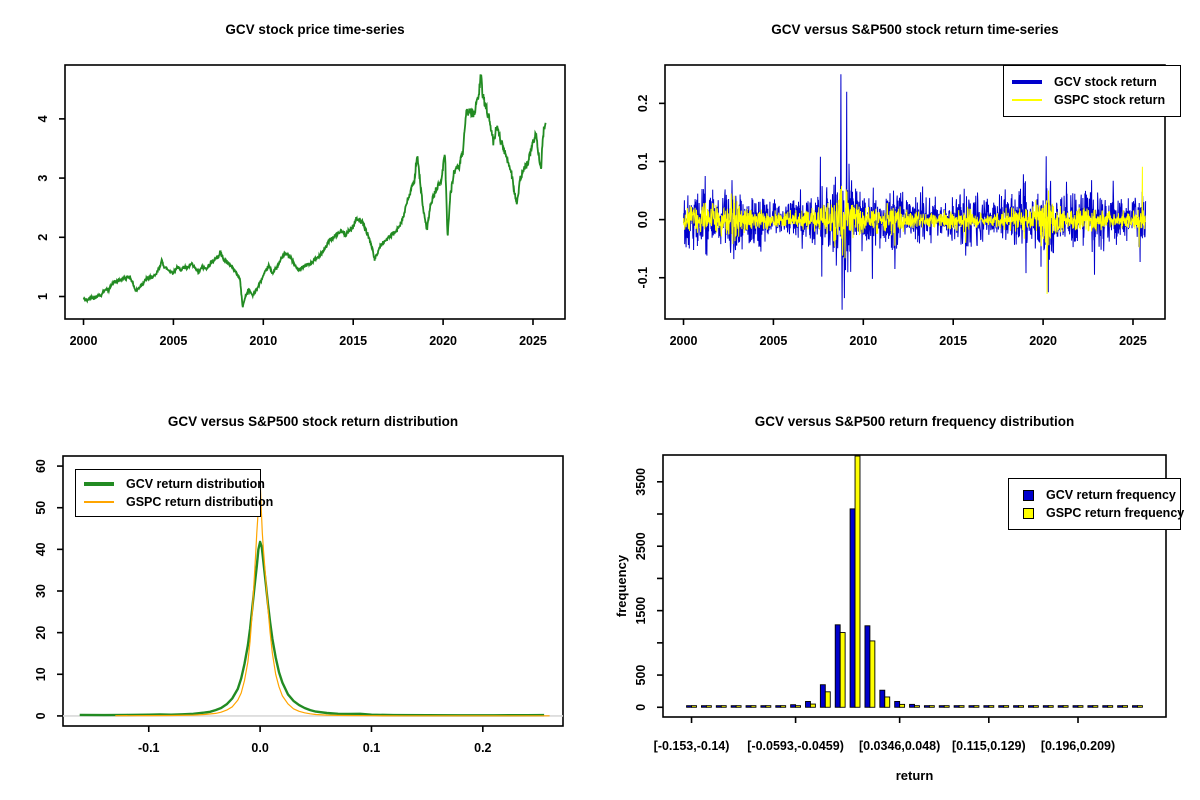  Describe the element at coordinates (1092, 100) in the screenshot. I see `legend-item-gspc-return: GSPC stock return` at that location.